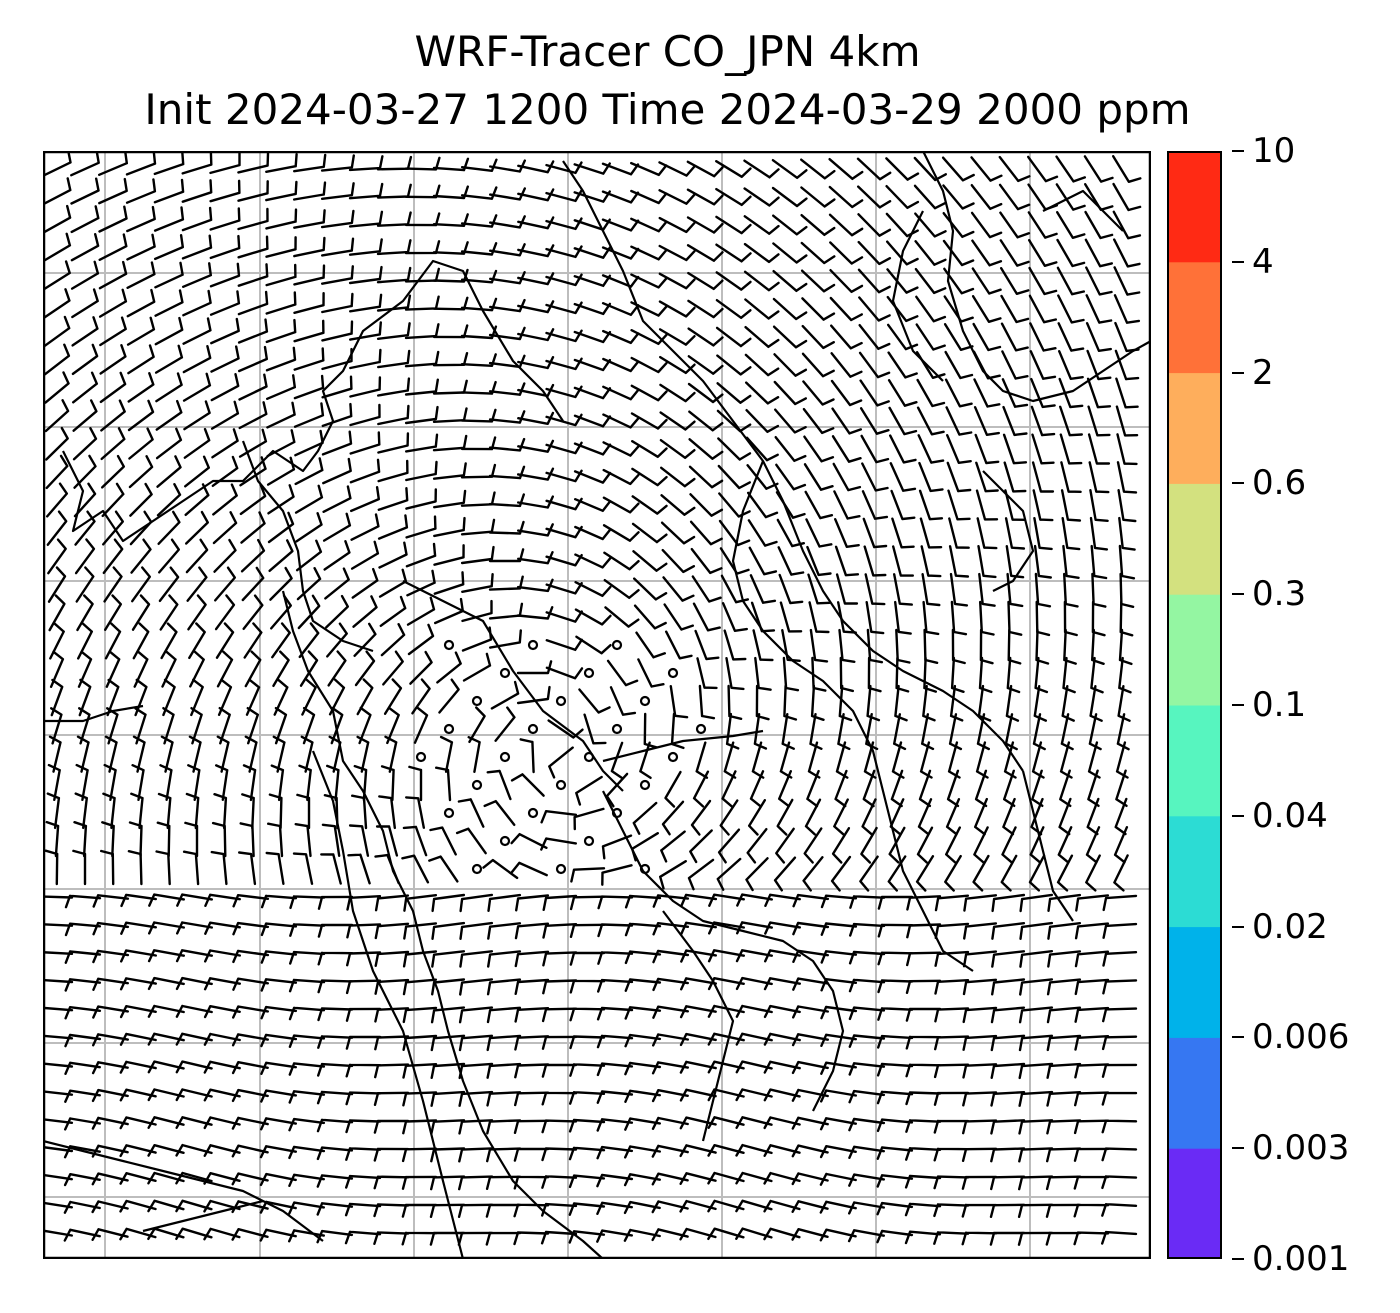  I want to click on calm-wind-marker, so click(645, 869).